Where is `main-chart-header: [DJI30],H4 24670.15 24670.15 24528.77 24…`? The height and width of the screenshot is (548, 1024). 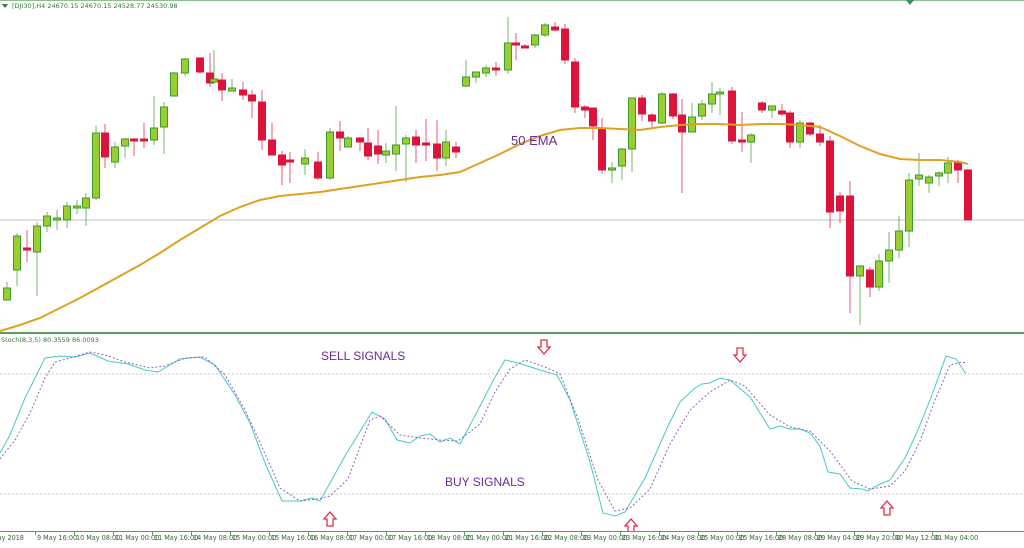
main-chart-header: [DJI30],H4 24670.15 24670.15 24528.77 24… is located at coordinates (90, 6).